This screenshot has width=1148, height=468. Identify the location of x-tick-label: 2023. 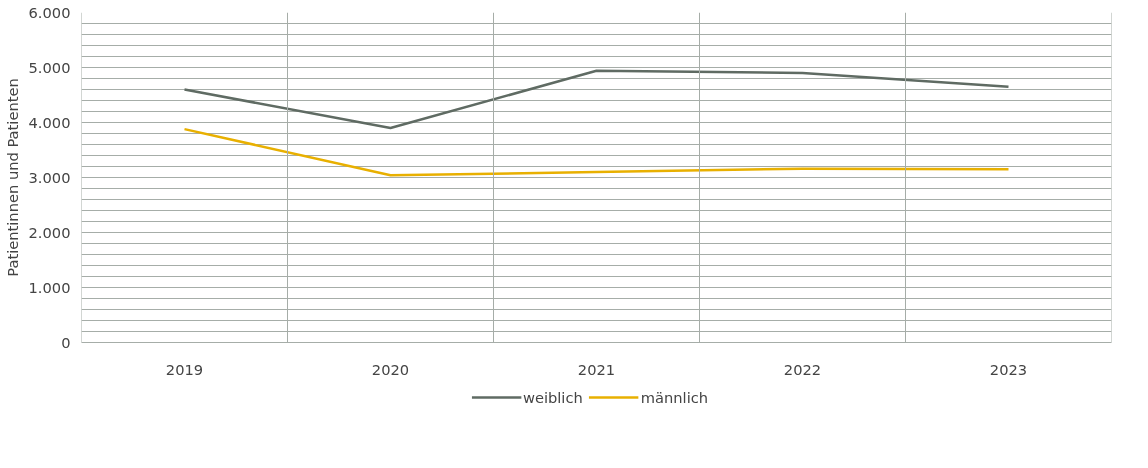
(1008, 369).